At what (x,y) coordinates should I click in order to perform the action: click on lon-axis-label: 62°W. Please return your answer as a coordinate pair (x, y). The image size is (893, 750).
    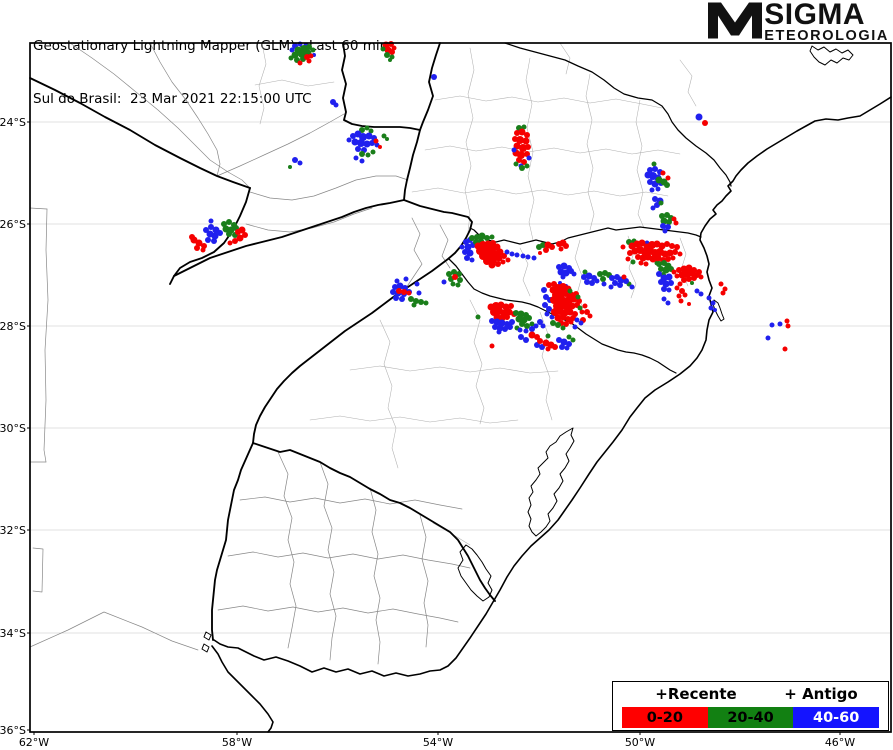
    Looking at the image, I should click on (34, 742).